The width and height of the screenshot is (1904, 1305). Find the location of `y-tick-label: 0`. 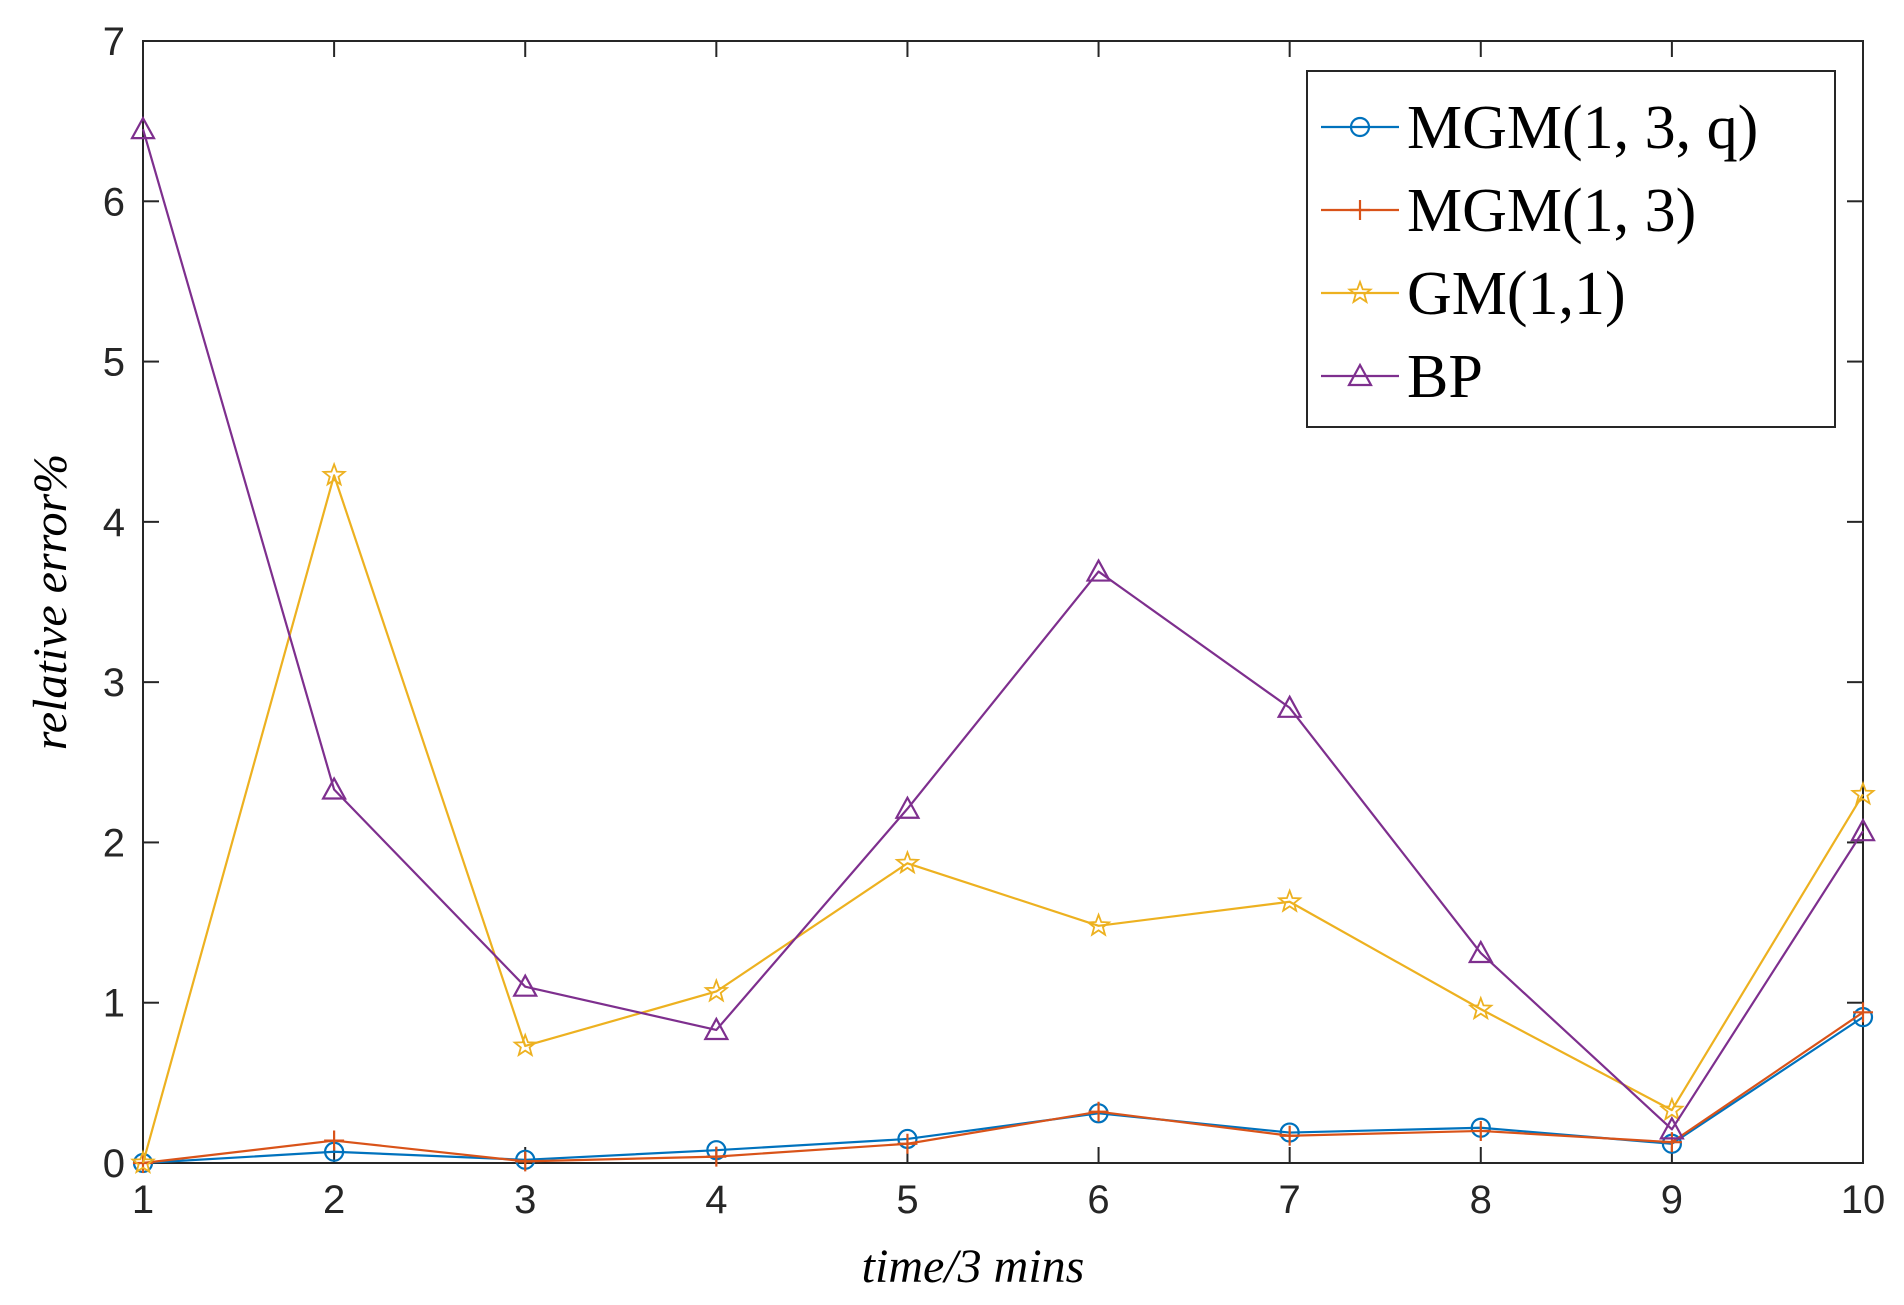

y-tick-label: 0 is located at coordinates (114, 1164).